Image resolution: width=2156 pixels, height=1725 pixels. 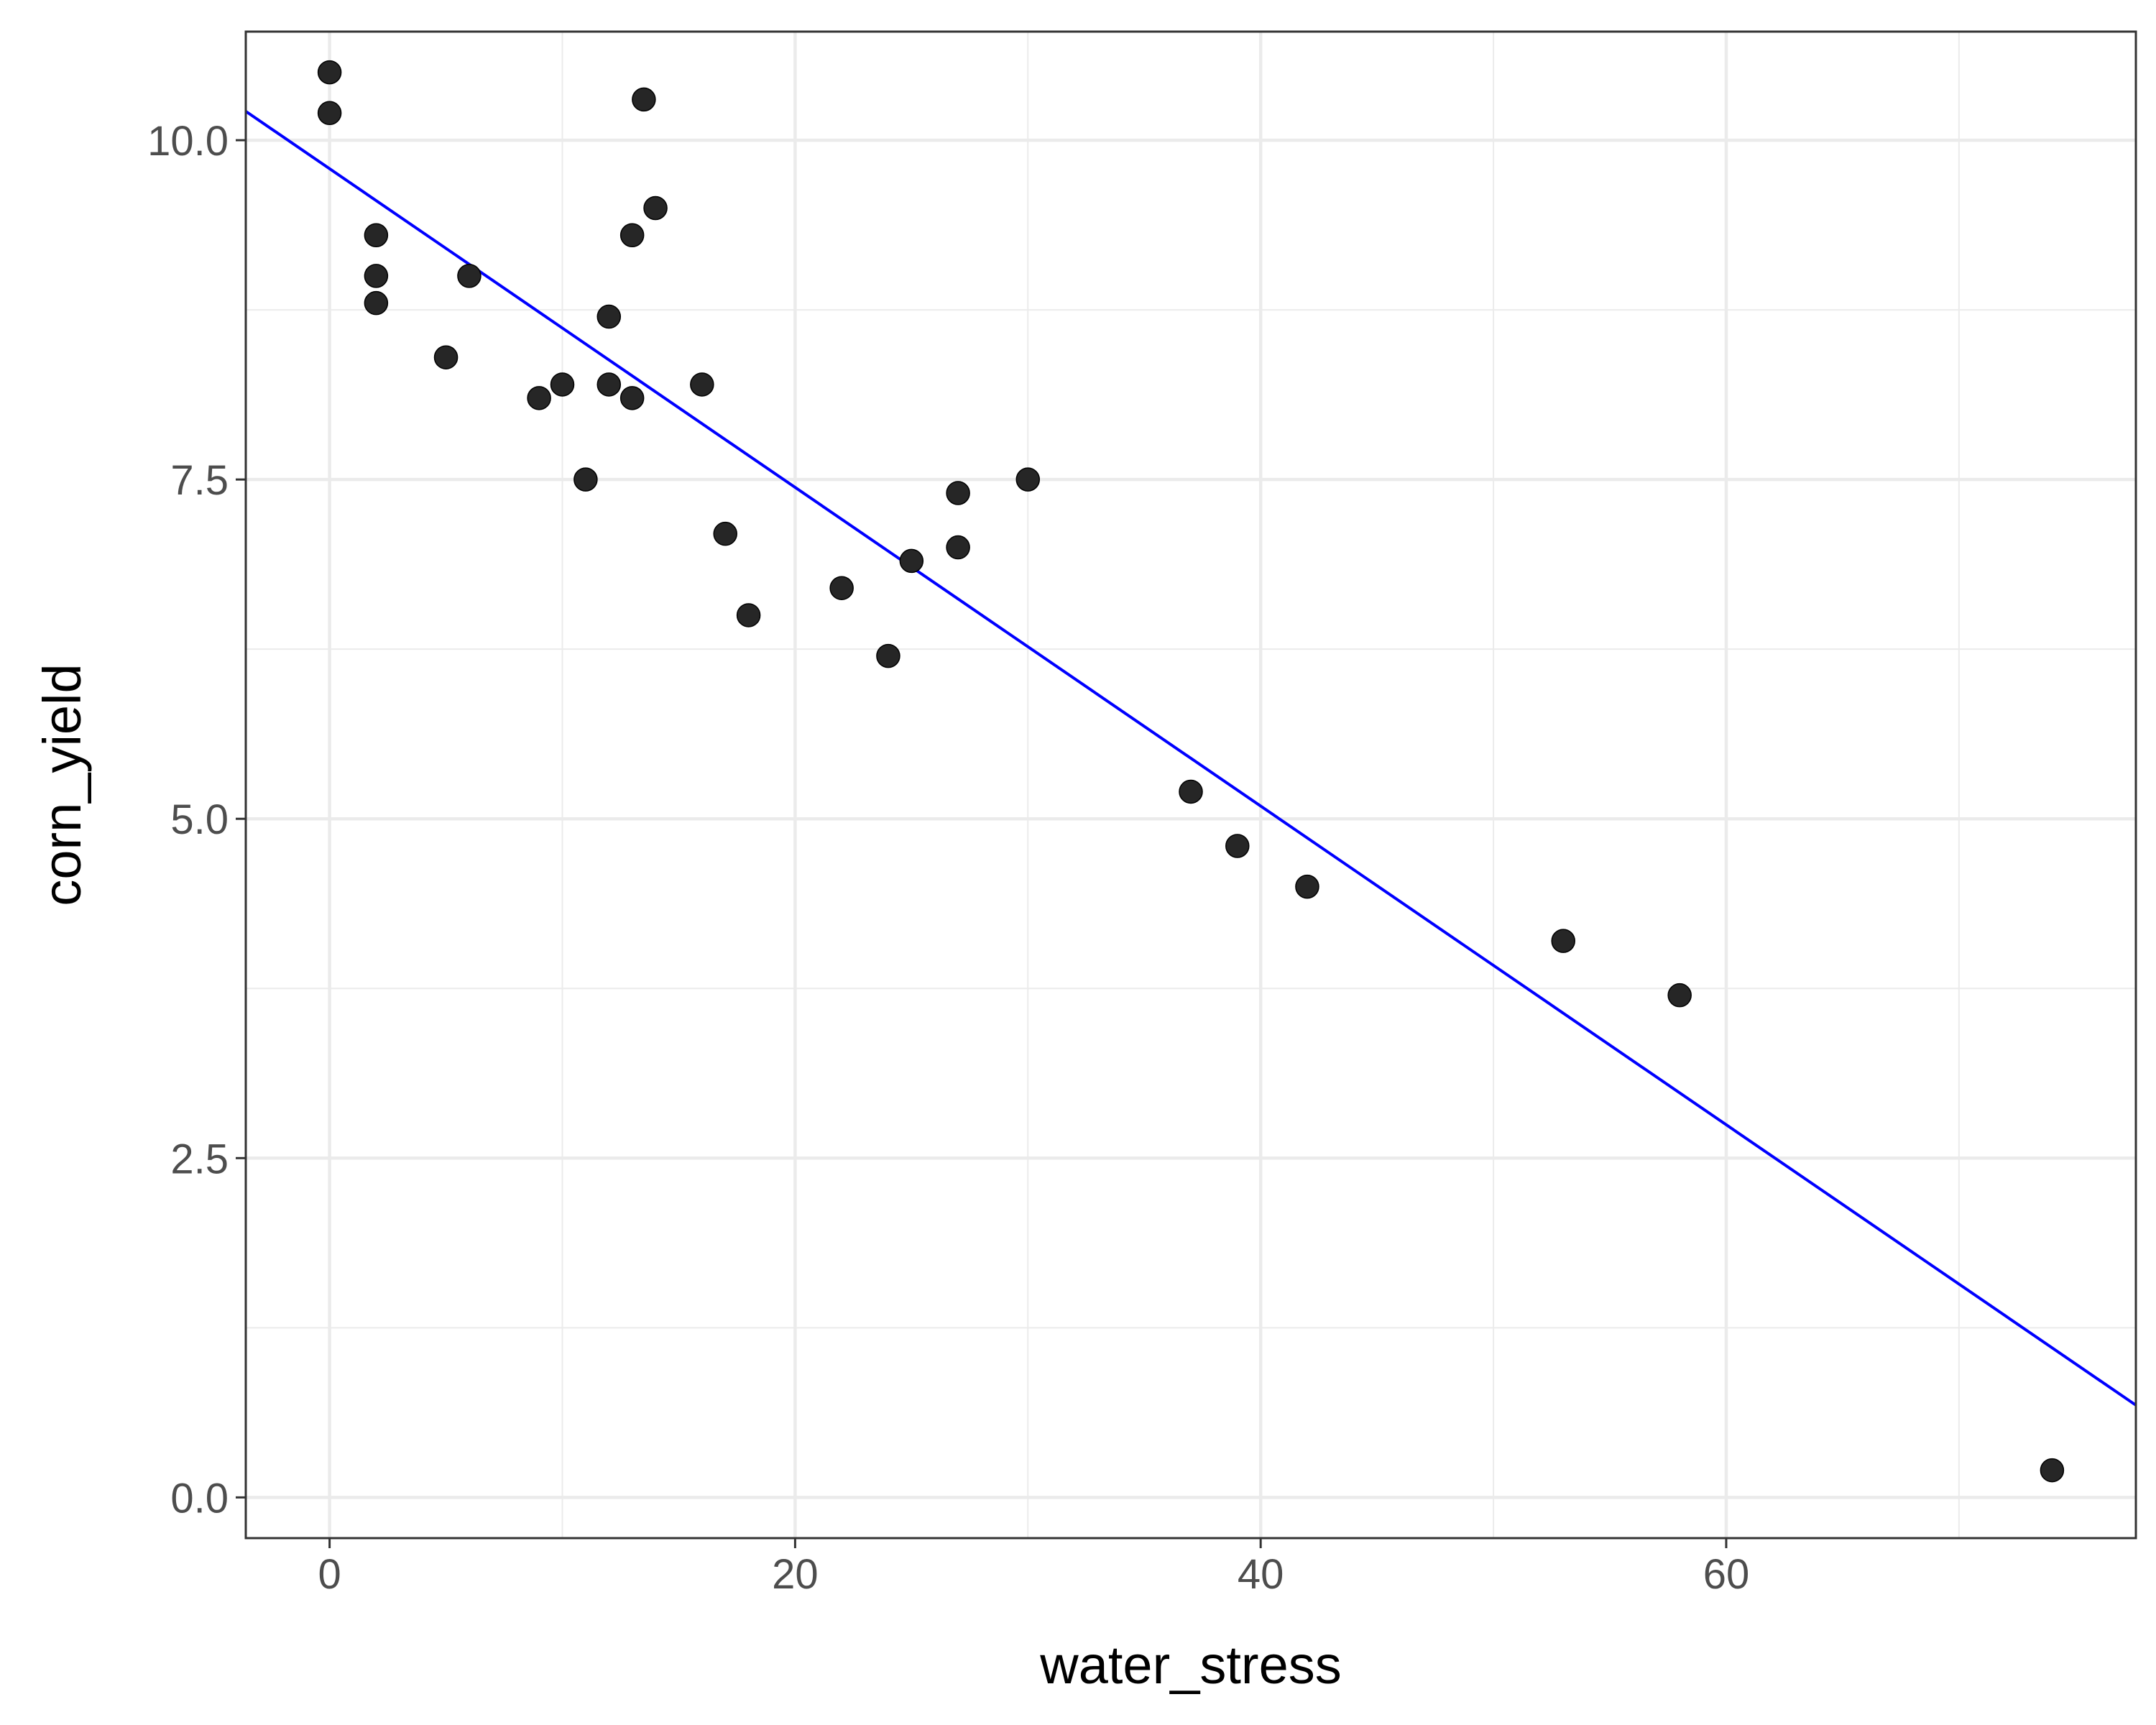 I want to click on x-axis-title: water_stress, so click(x=1190, y=1665).